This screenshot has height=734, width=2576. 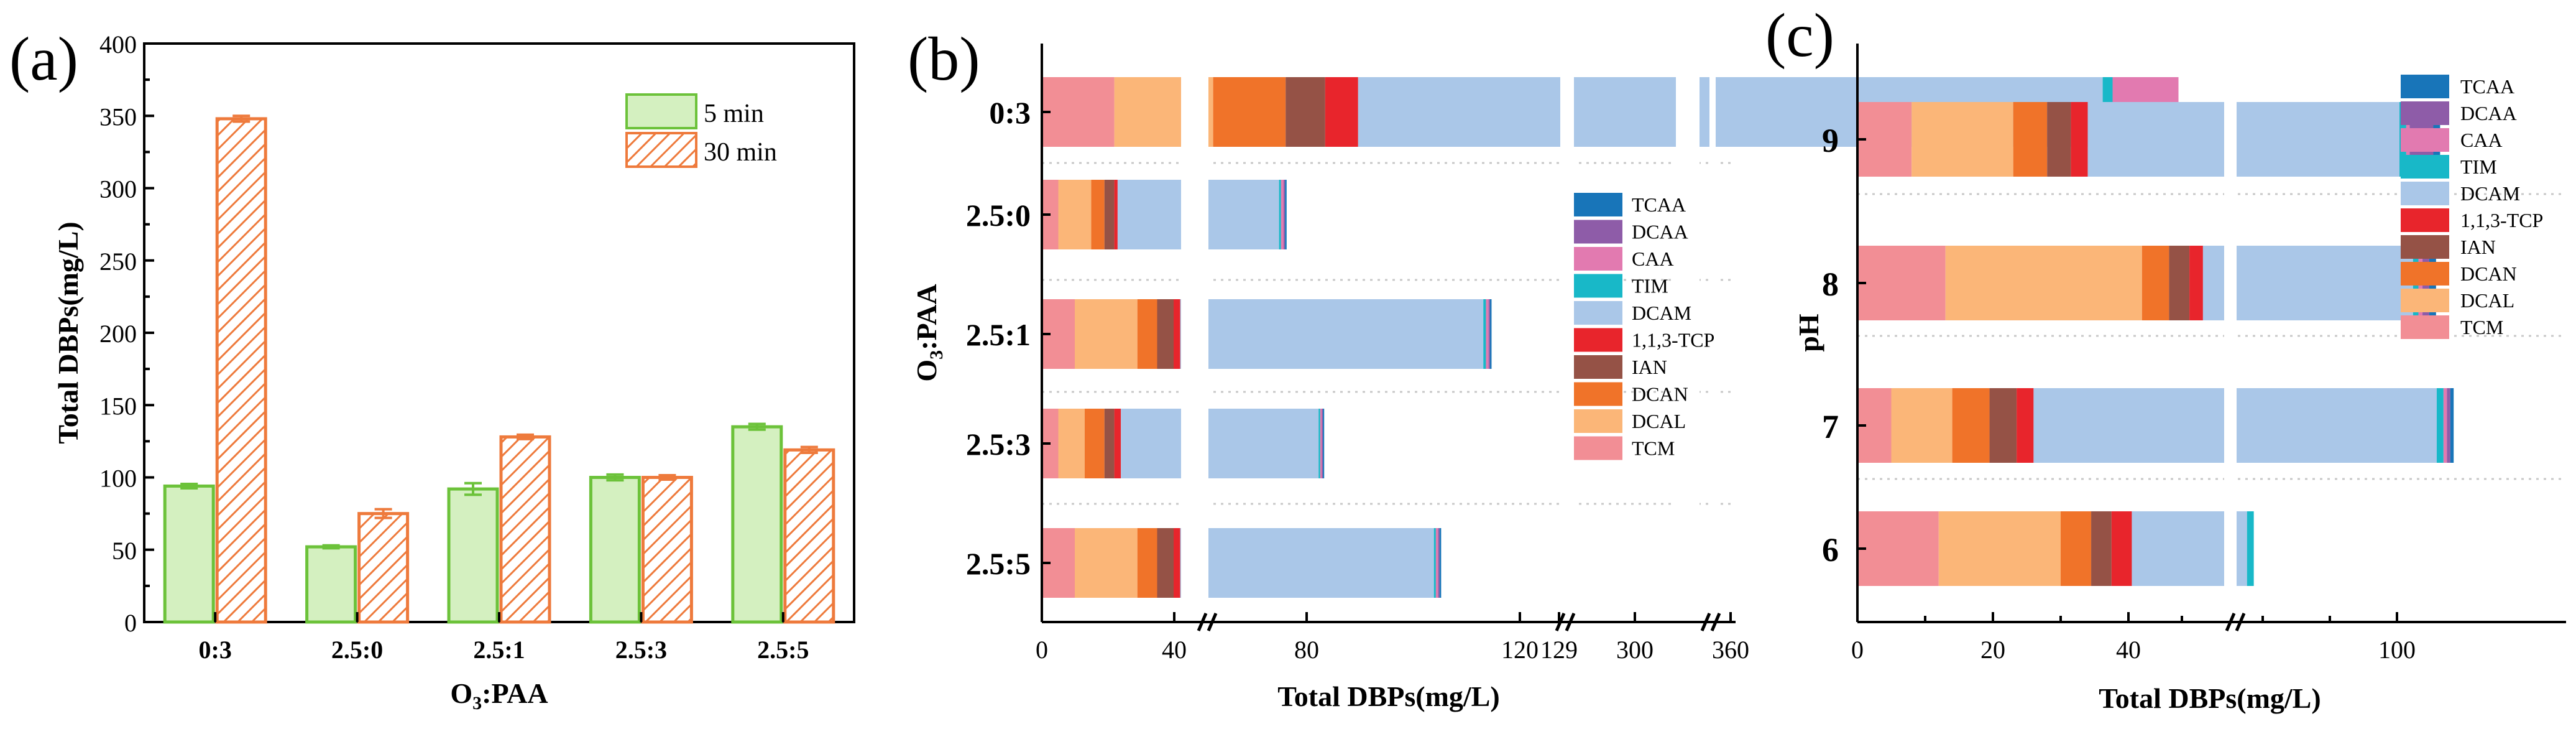 I want to click on legend-swatch-tcm, so click(x=1598, y=448).